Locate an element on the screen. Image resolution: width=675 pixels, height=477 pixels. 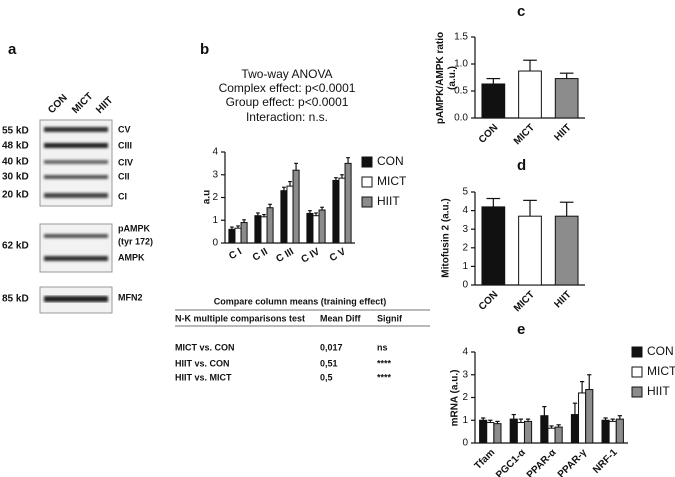
protein-label: pAMPK is located at coordinates (134, 228).